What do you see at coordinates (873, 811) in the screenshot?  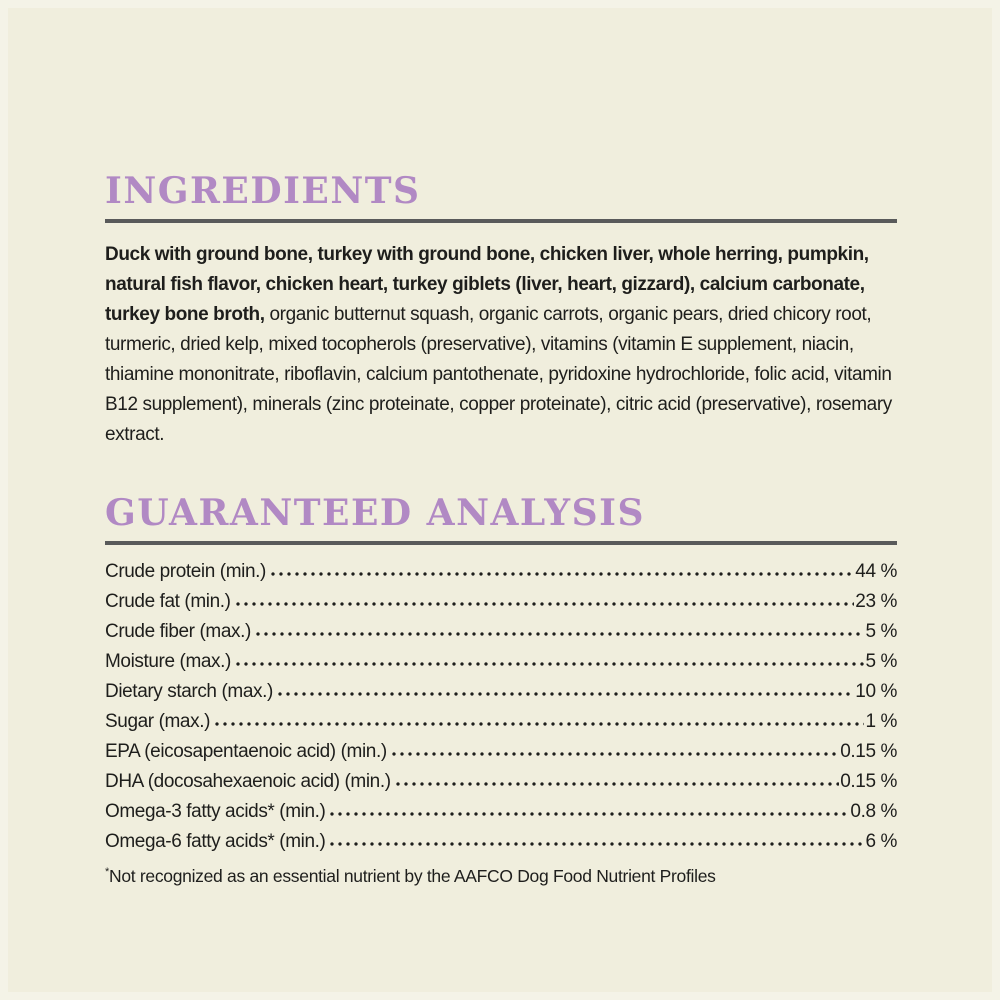 I see `analysis-value: 0.8 %` at bounding box center [873, 811].